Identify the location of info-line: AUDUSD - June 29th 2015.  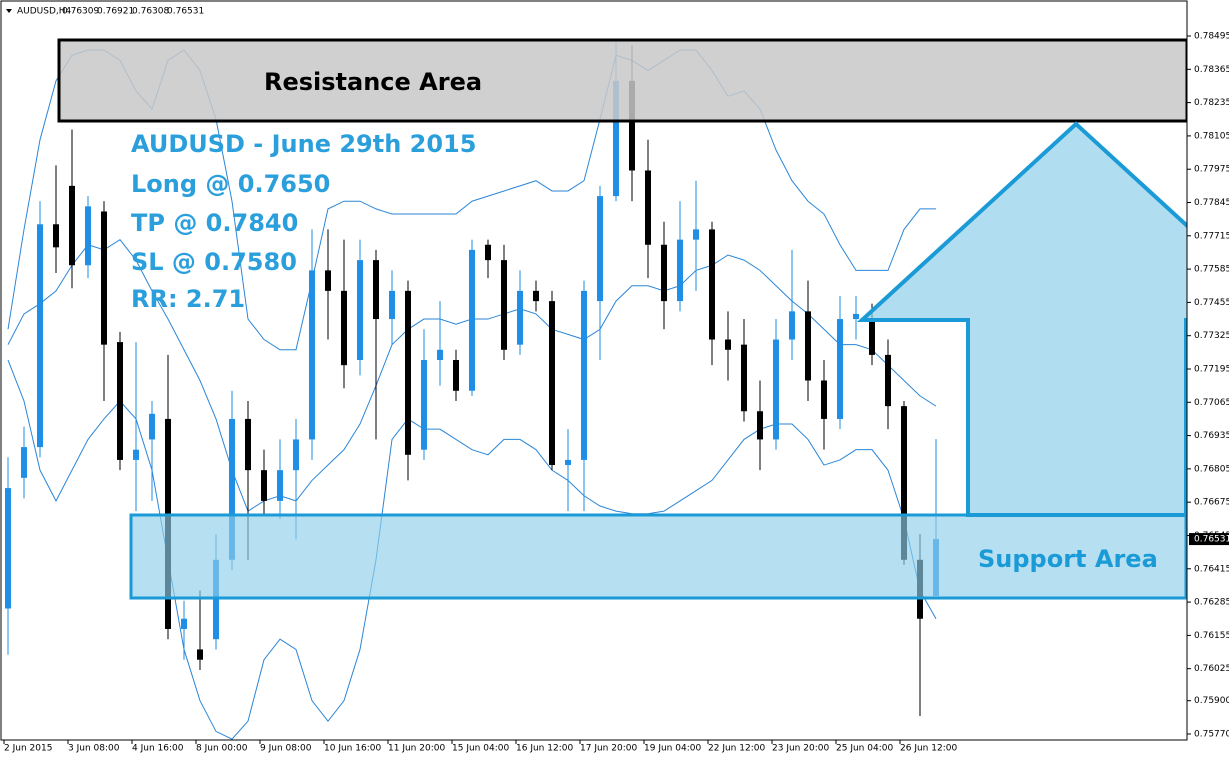
(303, 144).